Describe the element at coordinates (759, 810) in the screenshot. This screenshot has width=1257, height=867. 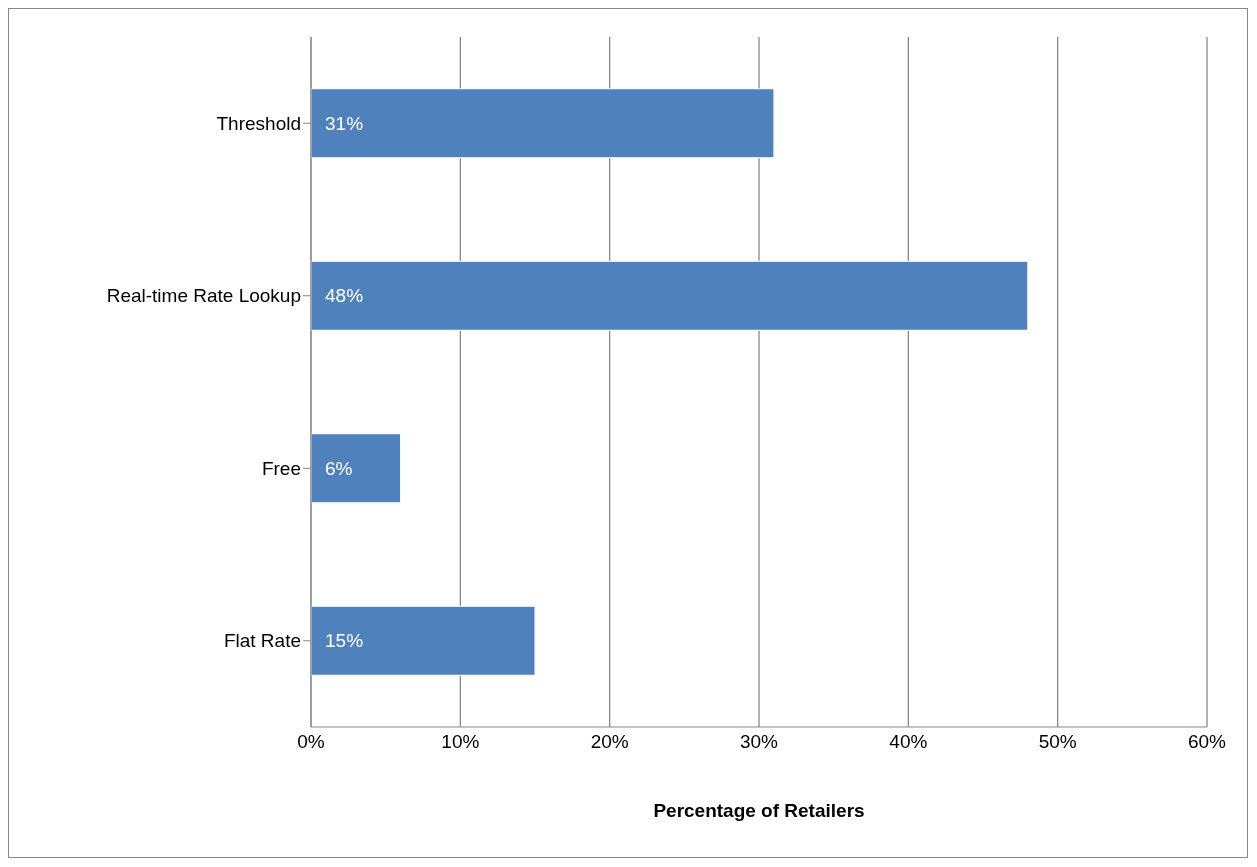
I see `x-axis-title: Percentage of Retailers` at that location.